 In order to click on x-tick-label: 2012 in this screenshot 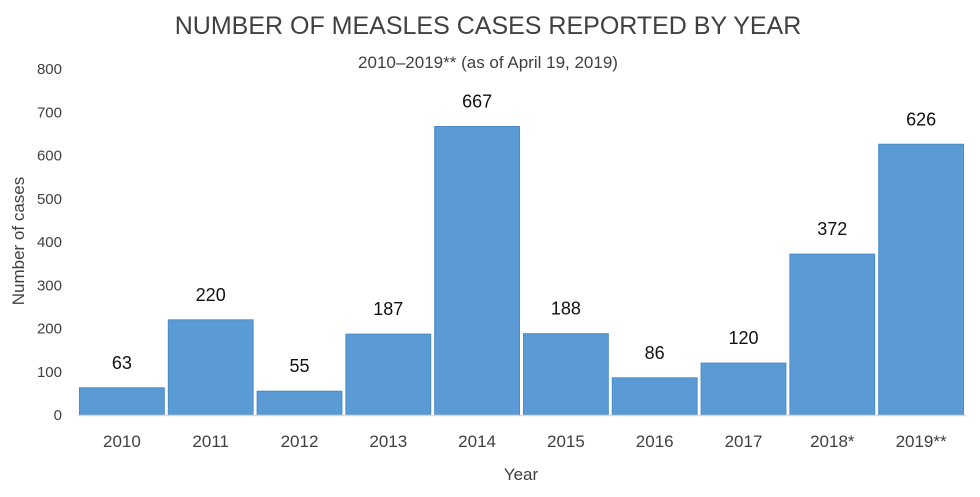, I will do `click(300, 441)`.